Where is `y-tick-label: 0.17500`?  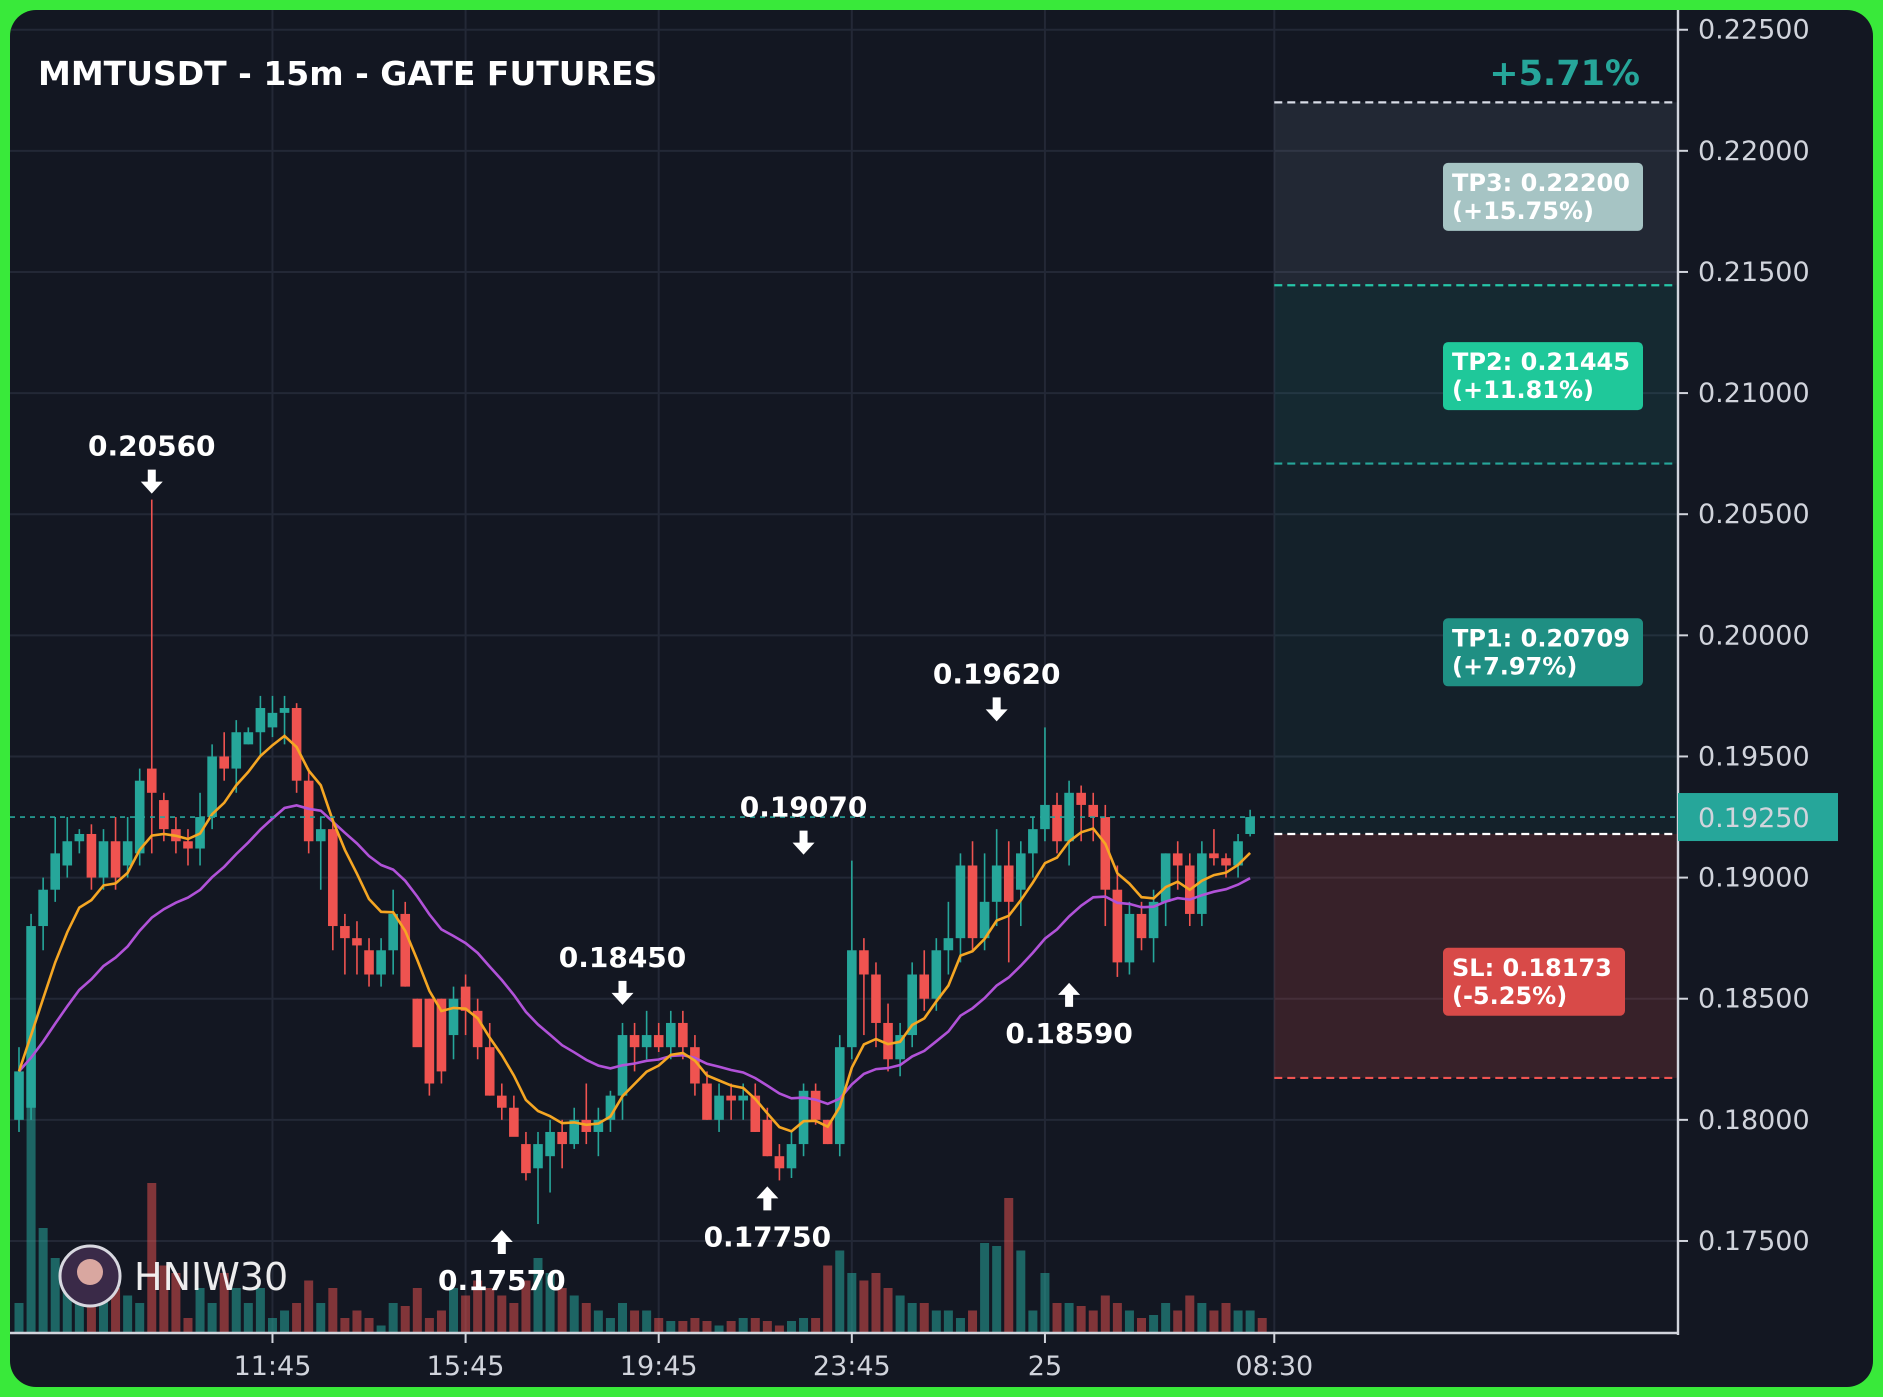 y-tick-label: 0.17500 is located at coordinates (1754, 1241).